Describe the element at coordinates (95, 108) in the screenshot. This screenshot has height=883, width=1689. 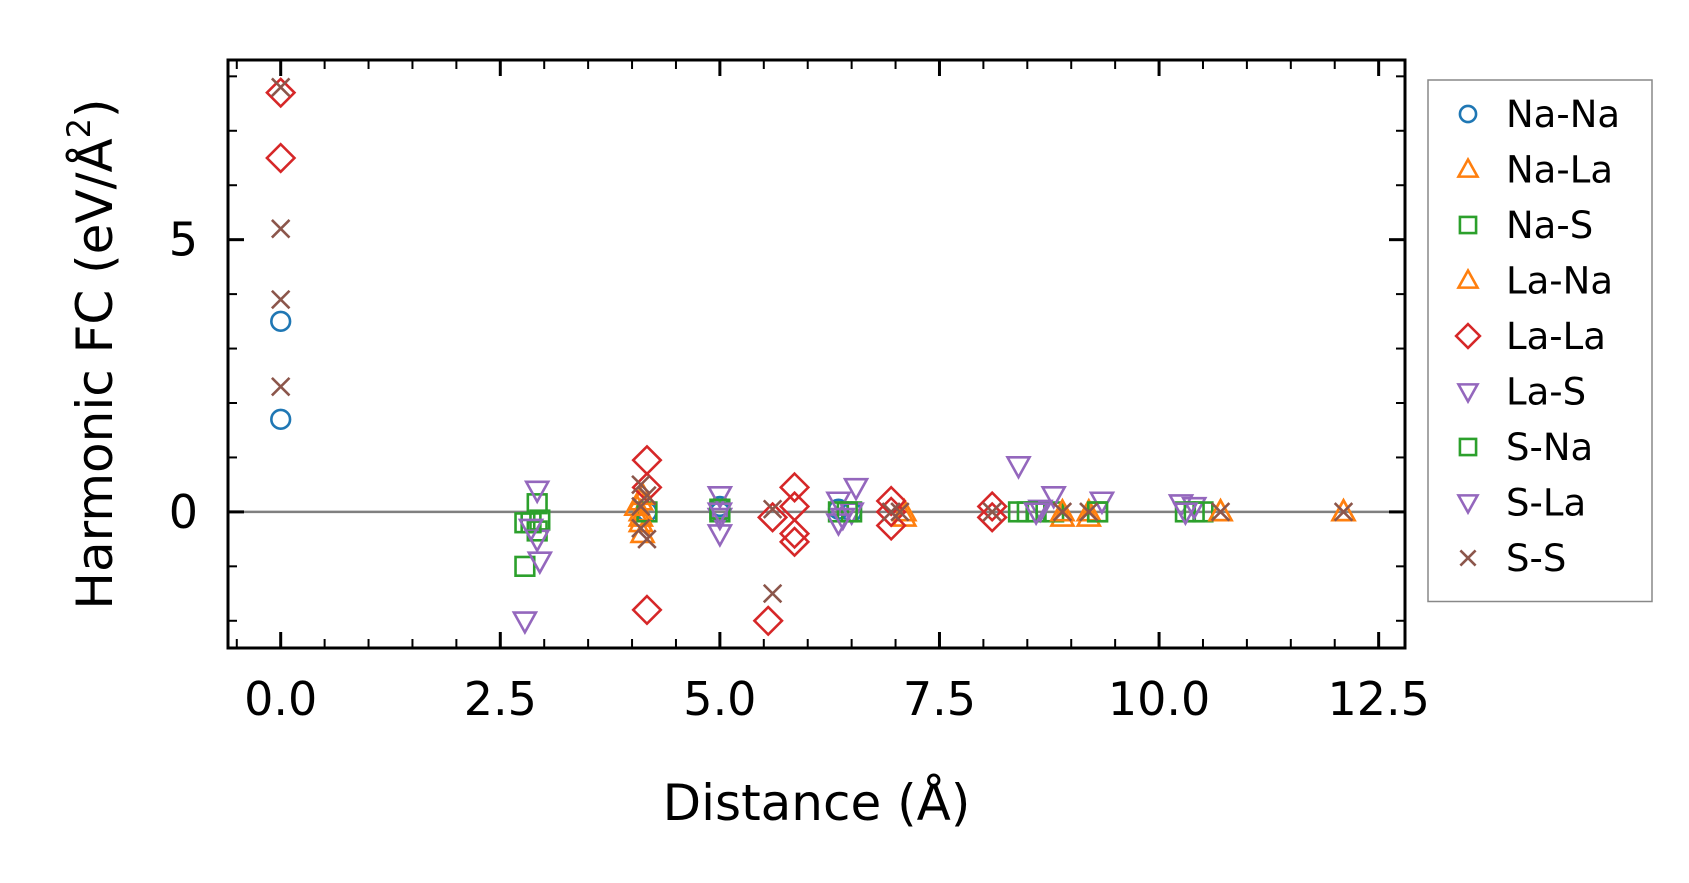
I see `y-axis-label-suffix: )` at that location.